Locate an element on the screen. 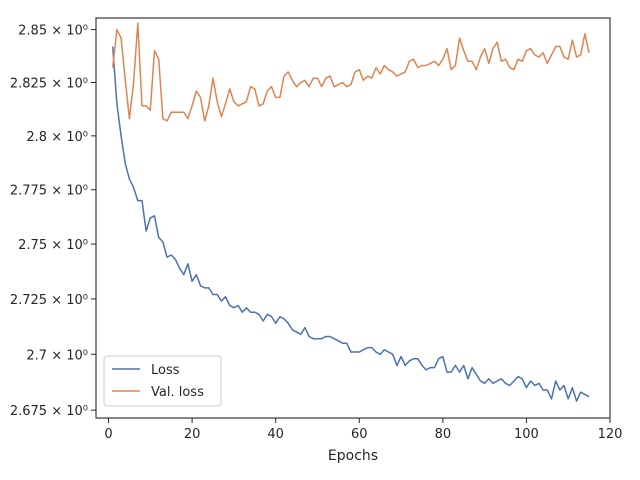 Image resolution: width=640 pixels, height=480 pixels. x-axis-label: Epochs is located at coordinates (353, 456).